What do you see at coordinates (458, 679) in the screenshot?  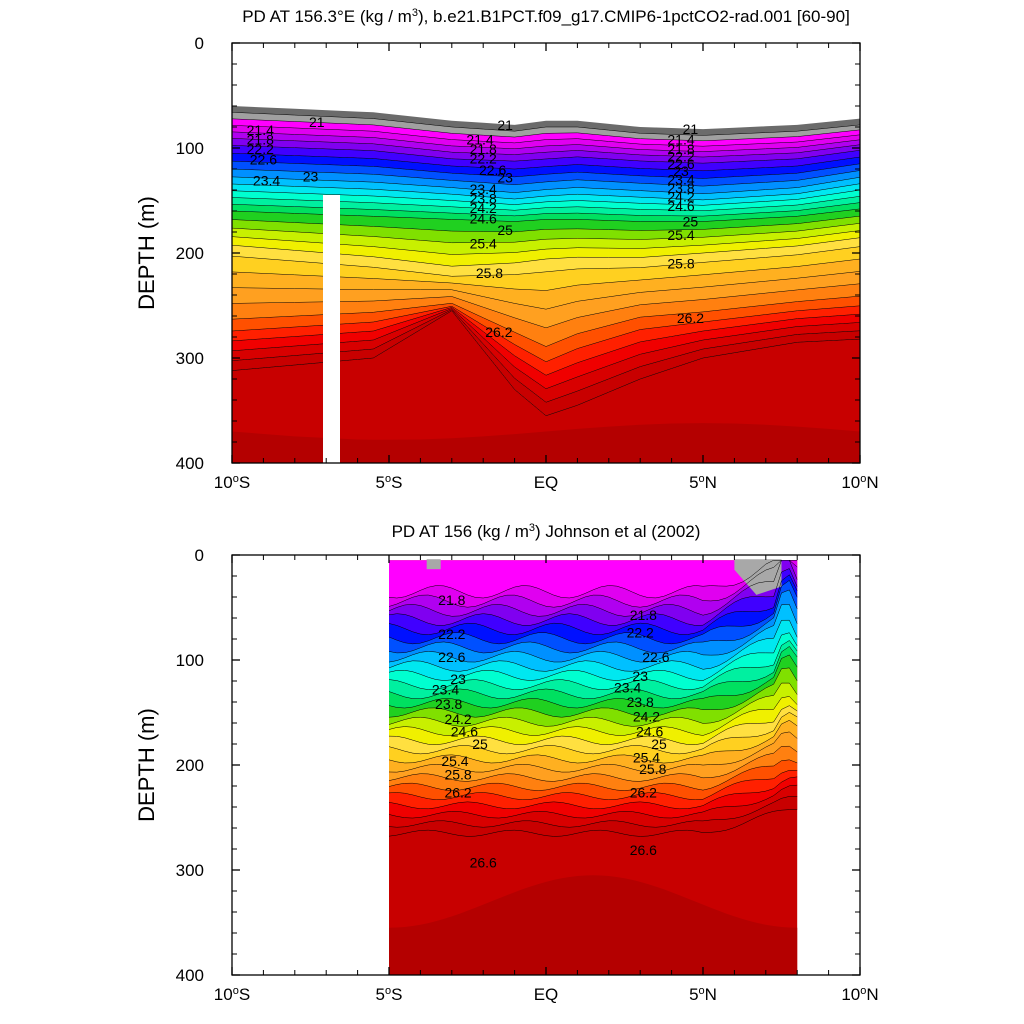 I see `contour-label: 23` at bounding box center [458, 679].